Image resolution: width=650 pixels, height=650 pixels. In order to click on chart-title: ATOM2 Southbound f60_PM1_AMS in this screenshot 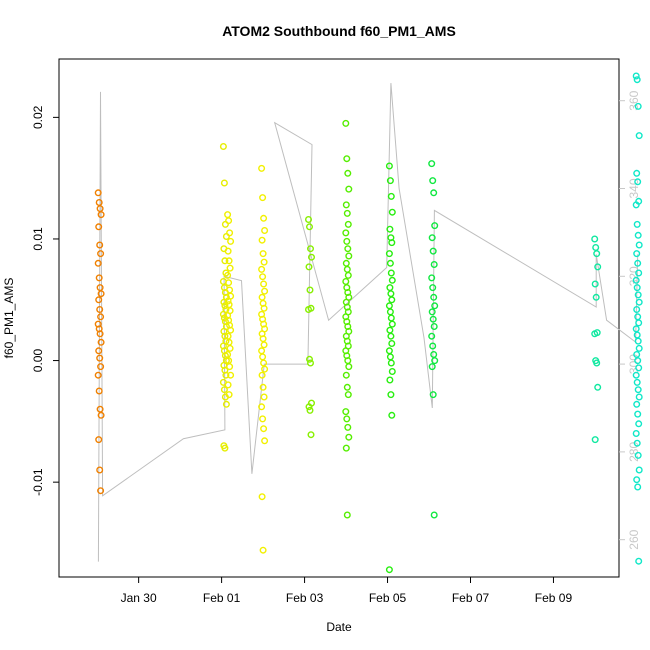, I will do `click(339, 31)`.